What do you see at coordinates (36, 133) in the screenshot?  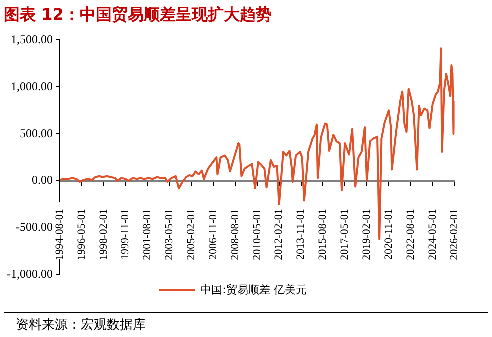 I see `y-tick-label: 500.00` at bounding box center [36, 133].